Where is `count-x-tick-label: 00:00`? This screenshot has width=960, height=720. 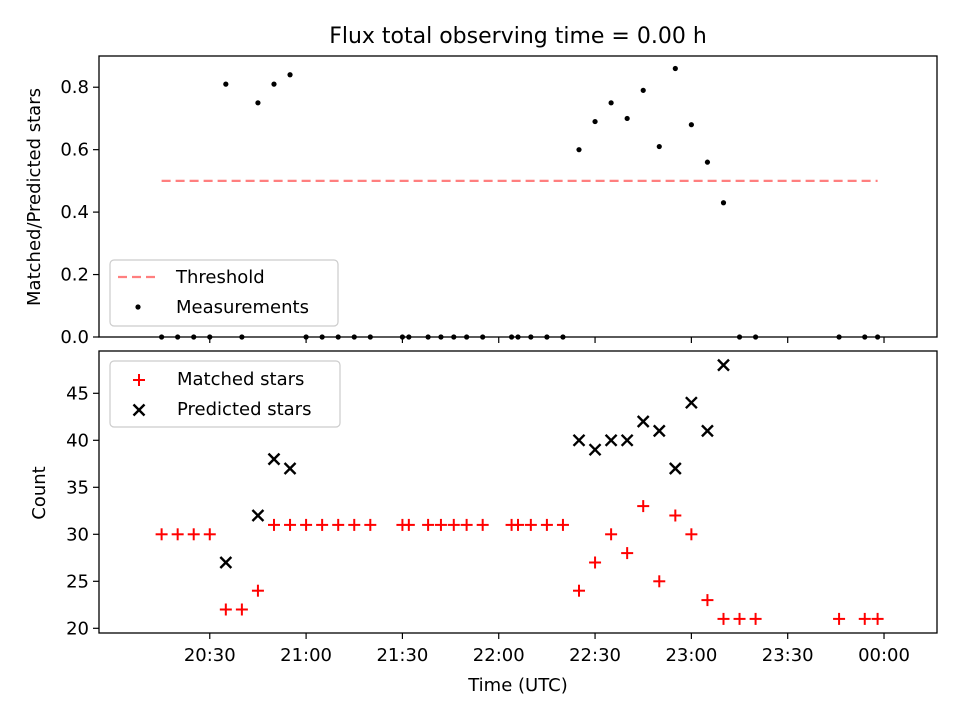 count-x-tick-label: 00:00 is located at coordinates (884, 655).